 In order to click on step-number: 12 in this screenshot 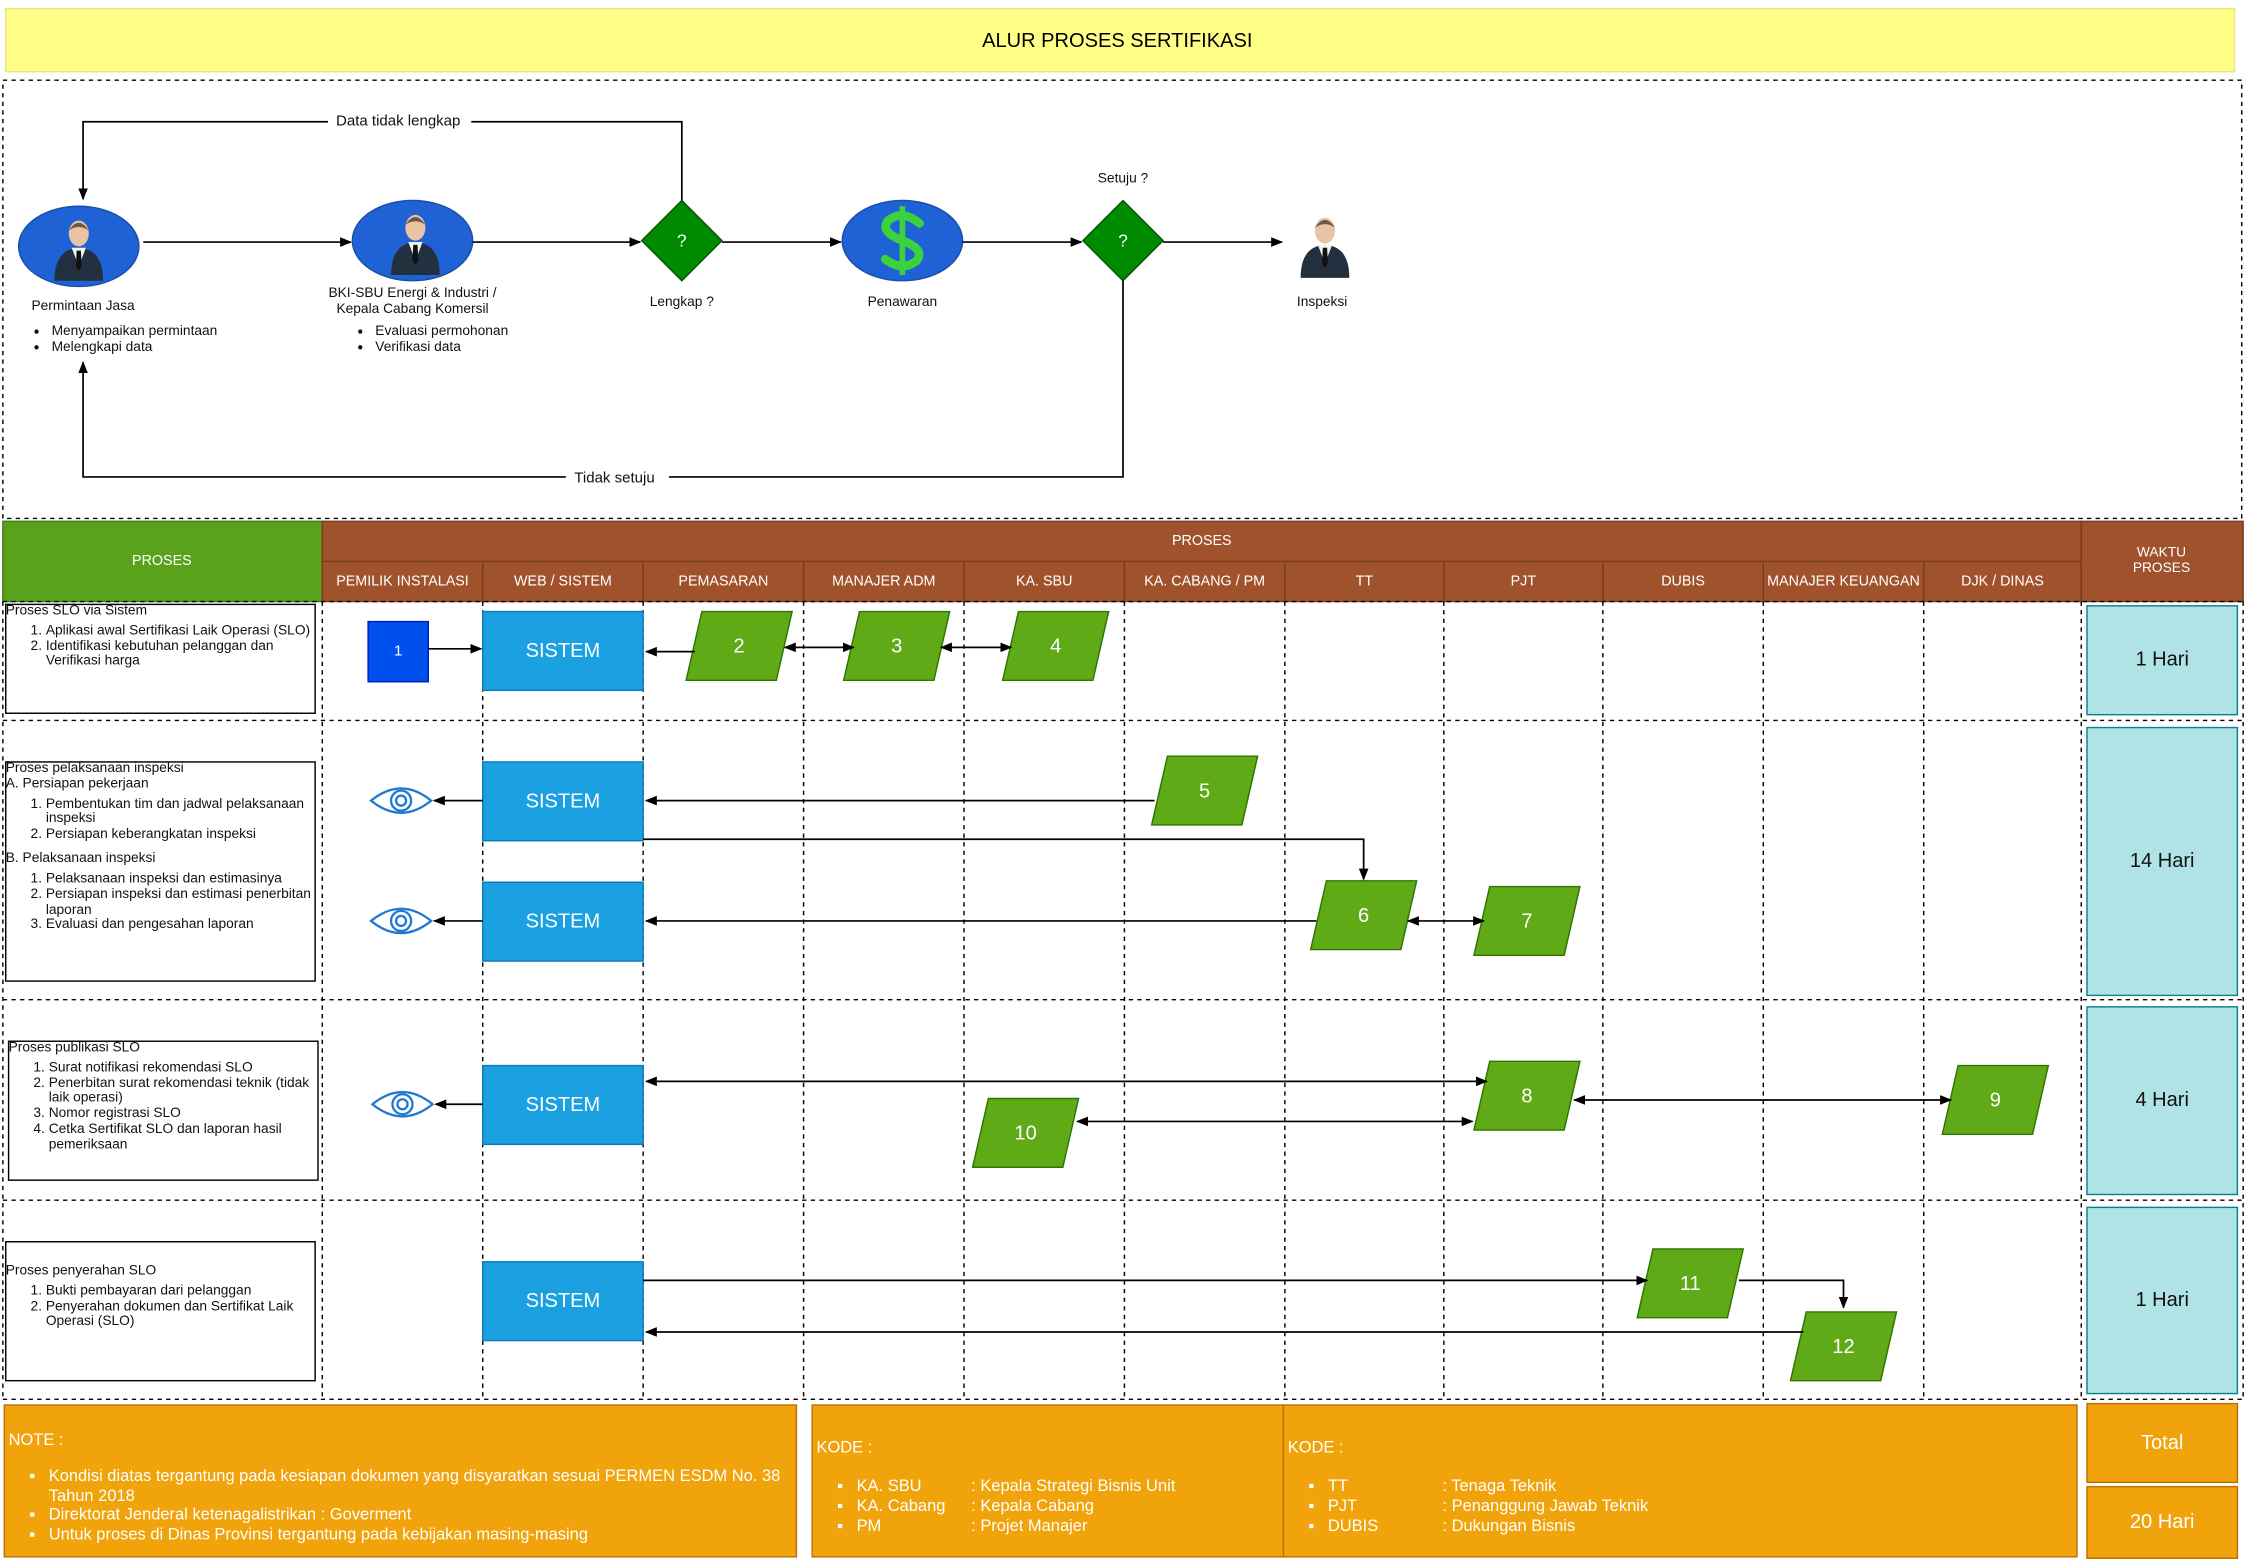, I will do `click(1843, 1347)`.